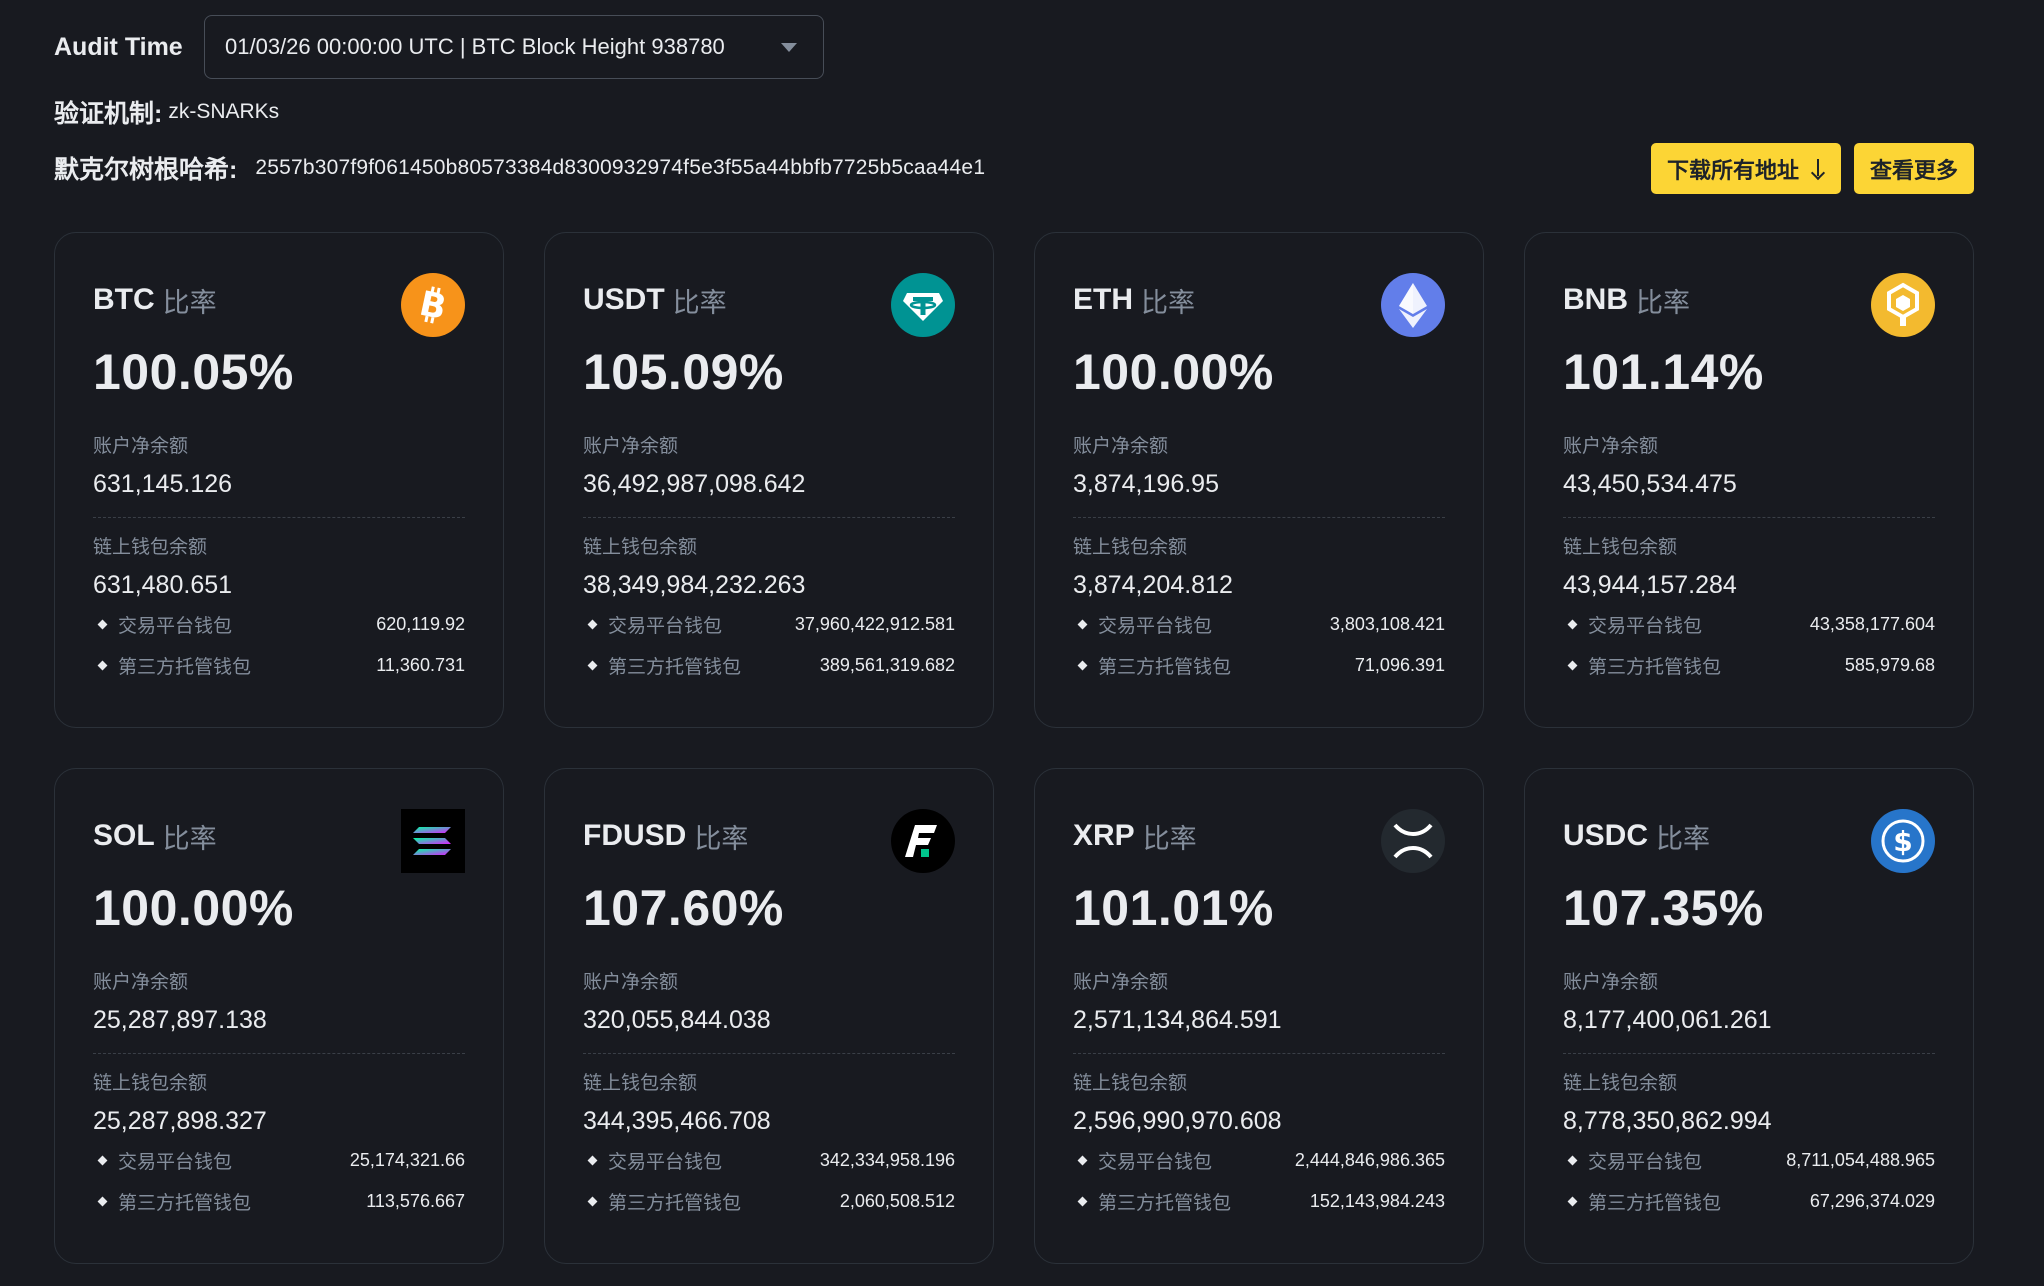 The width and height of the screenshot is (2044, 1286). Describe the element at coordinates (1377, 1200) in the screenshot. I see `custody-wallet-value: 152,143,984.243` at that location.